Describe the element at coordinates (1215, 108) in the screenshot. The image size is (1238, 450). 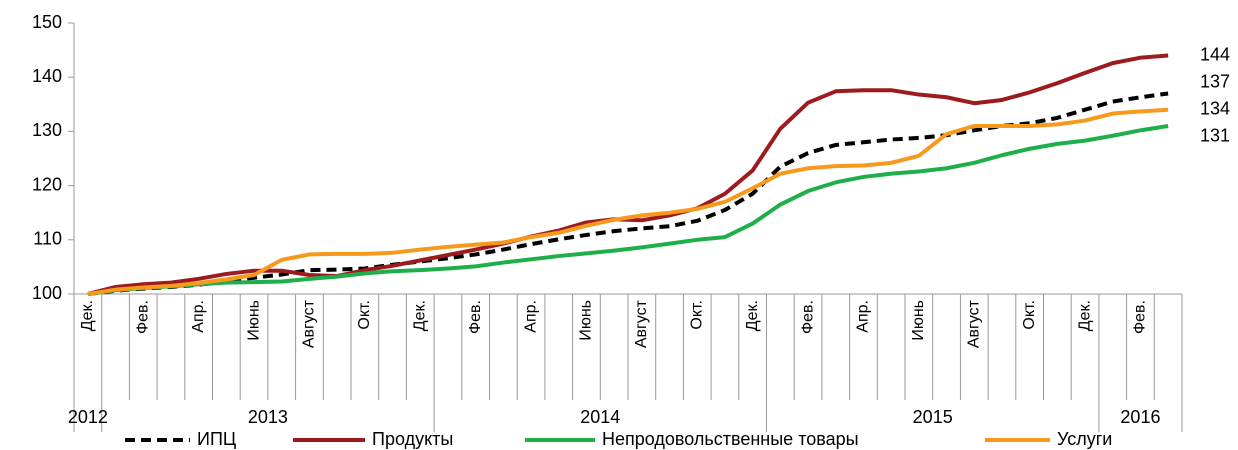
I see `end-label: 134` at that location.